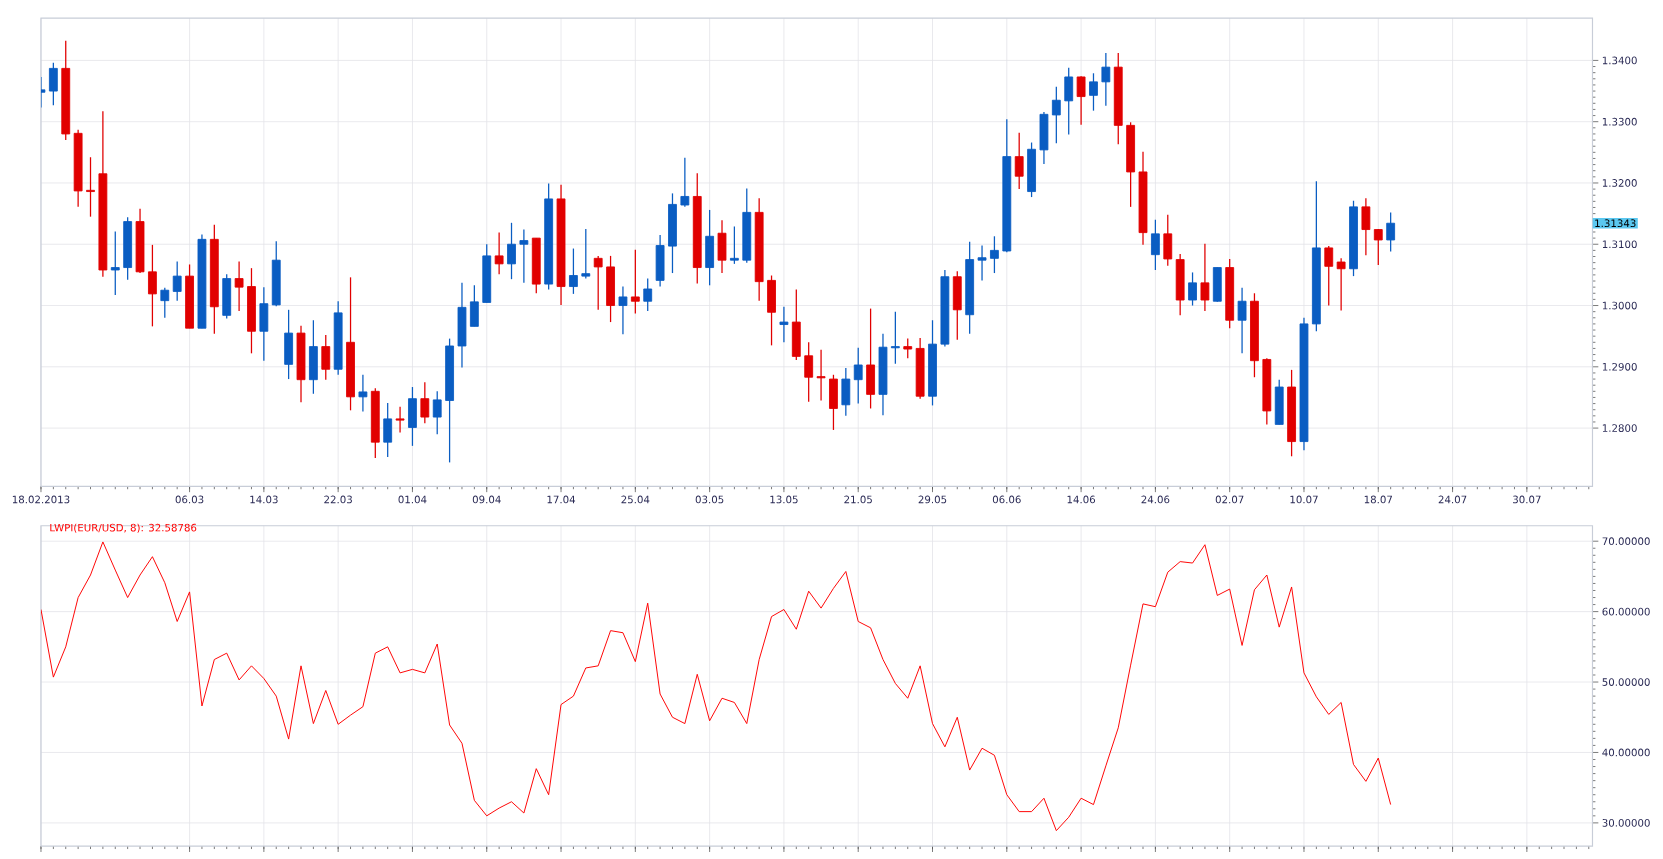 The height and width of the screenshot is (859, 1663). Describe the element at coordinates (635, 499) in the screenshot. I see `x-tick-label: 25.04` at that location.